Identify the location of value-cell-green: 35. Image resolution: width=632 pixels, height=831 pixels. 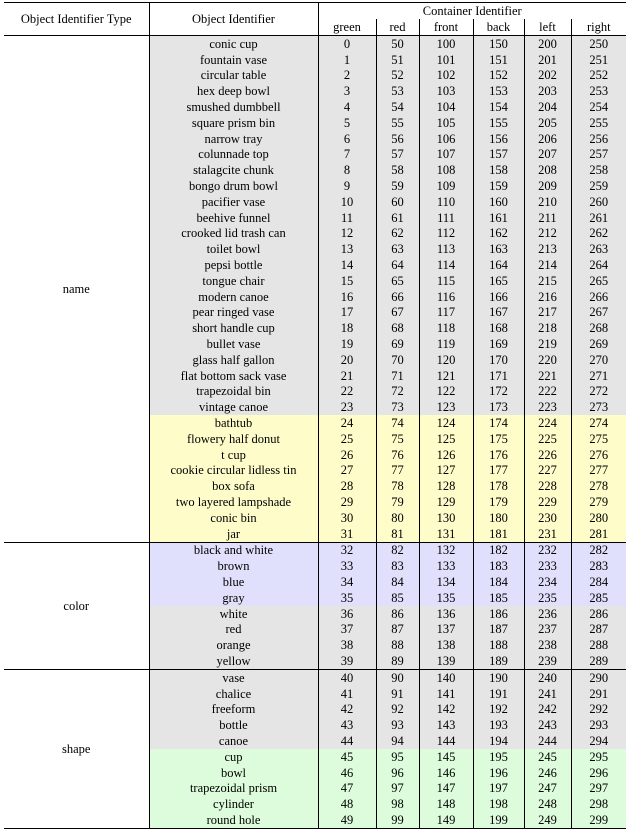
(347, 597).